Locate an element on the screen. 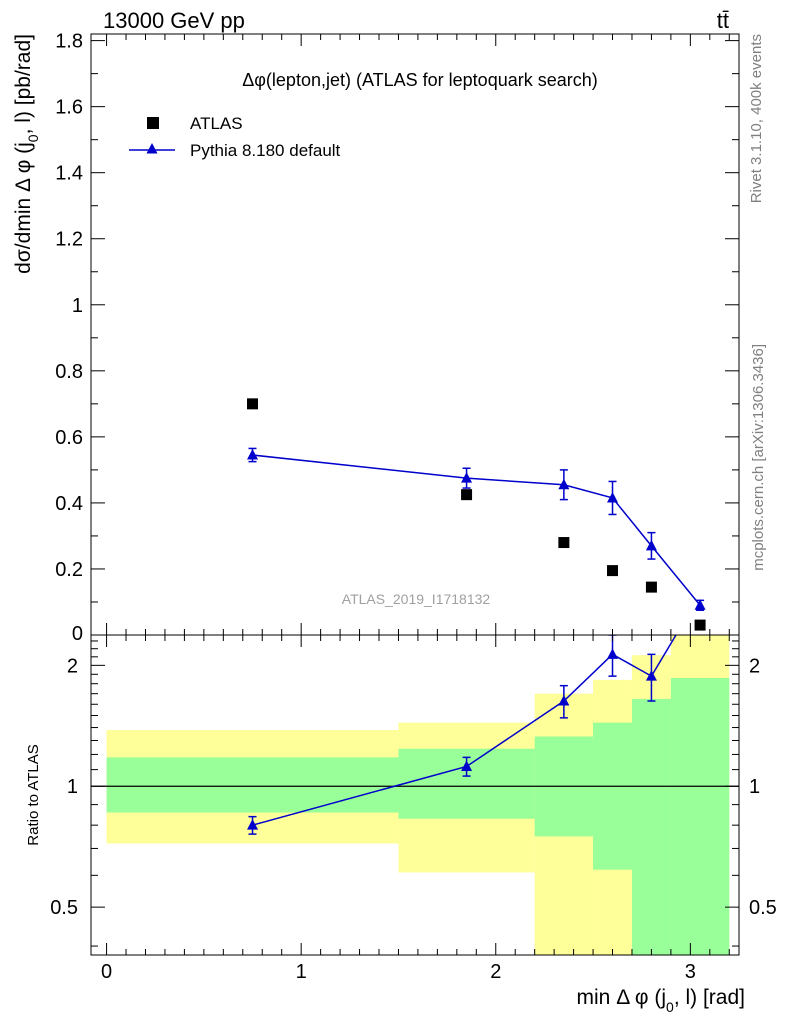 This screenshot has height=1024, width=786. legend-label-atlas: ATLAS is located at coordinates (216, 123).